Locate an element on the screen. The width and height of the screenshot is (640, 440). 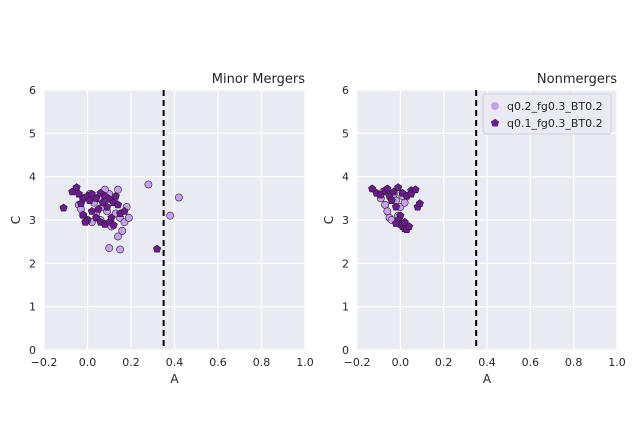
panel-title: Minor Mergers is located at coordinates (258, 79).